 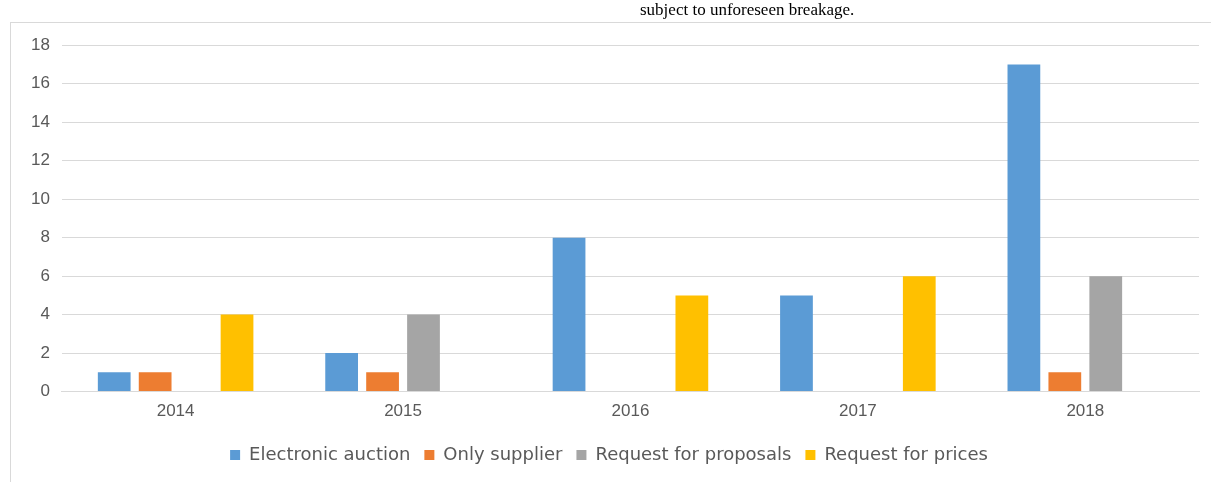 I want to click on text: subject to unforeseen breakage., so click(x=747, y=10).